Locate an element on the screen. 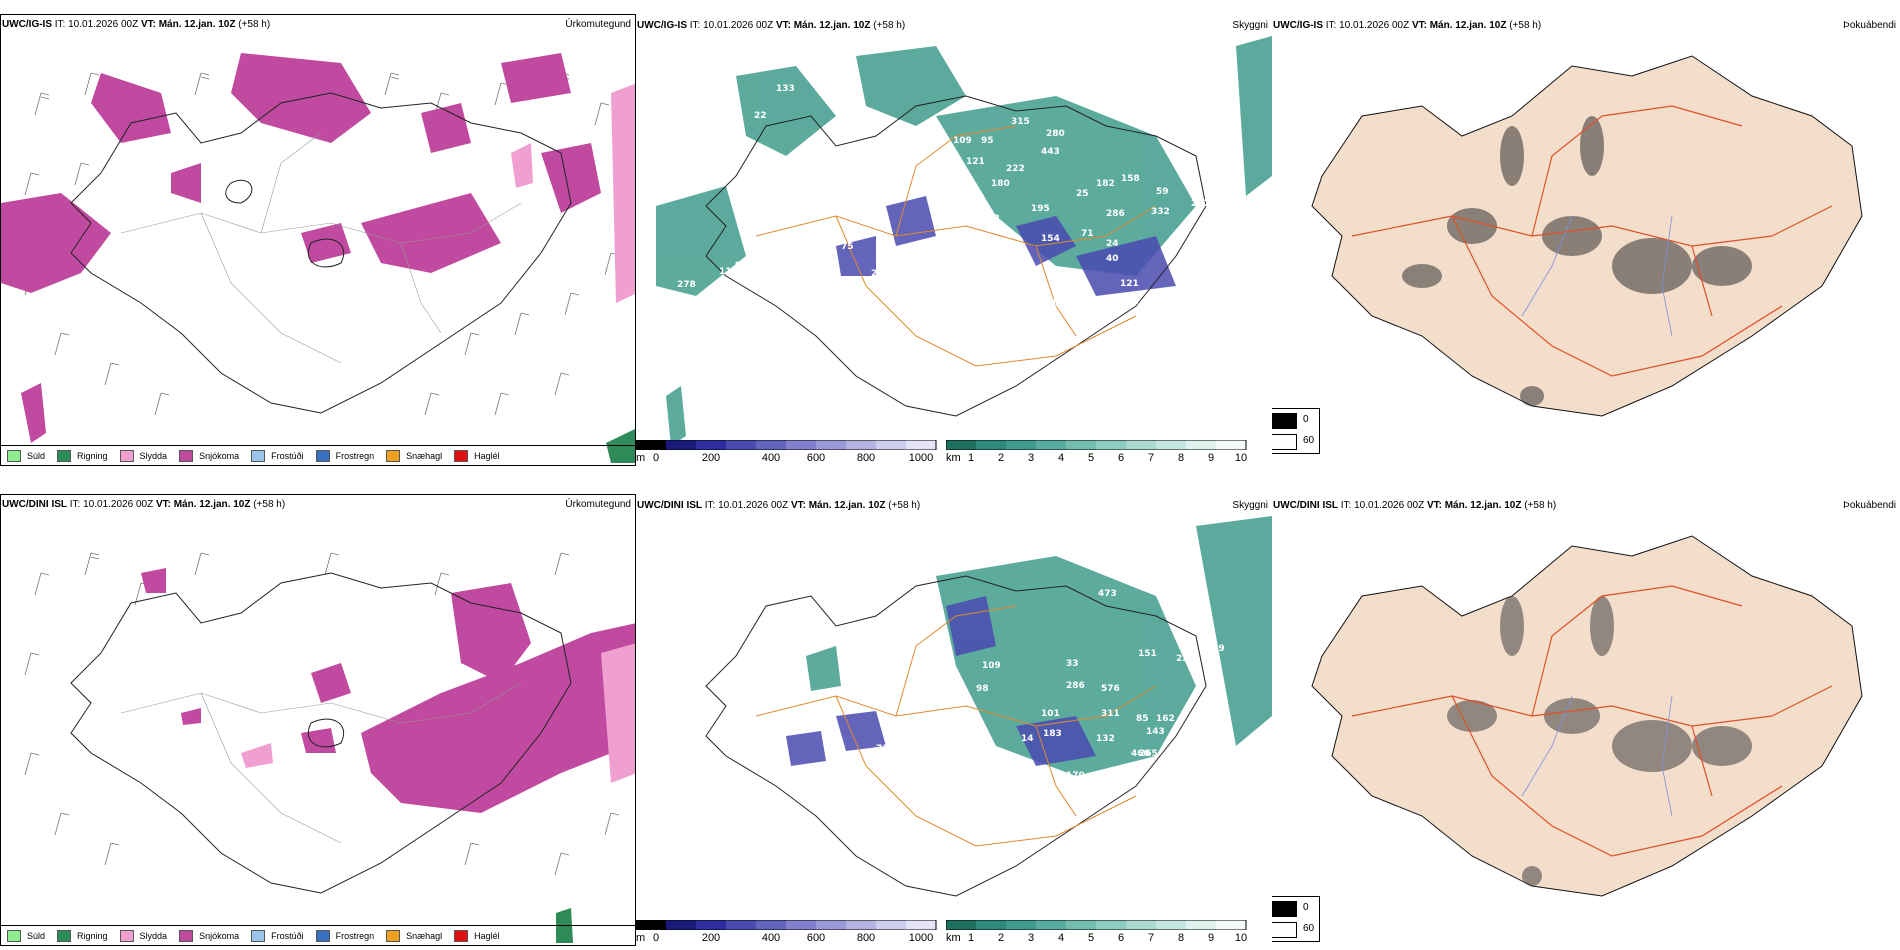 Image resolution: width=1900 pixels, height=950 pixels. cloud-peak-label: 90 is located at coordinates (741, 266).